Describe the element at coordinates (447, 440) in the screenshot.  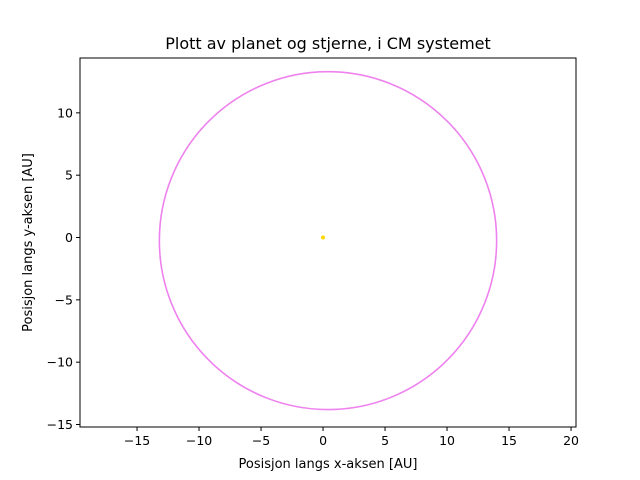
I see `x-tick-label: 10` at that location.